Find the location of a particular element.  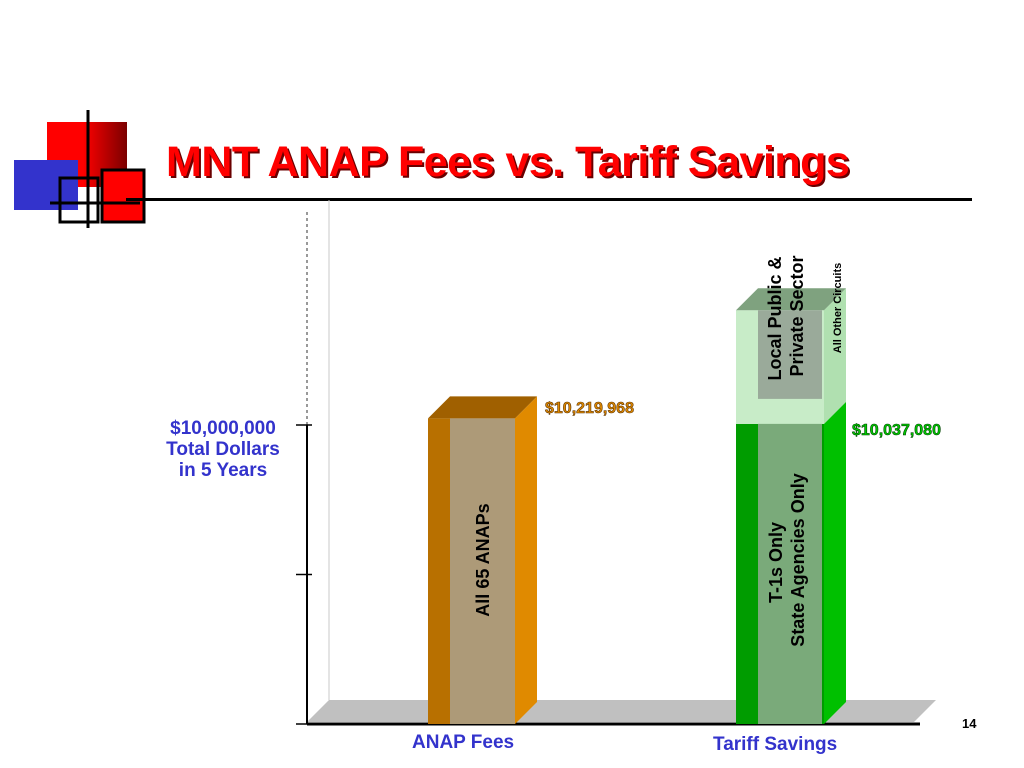

bar-anap-side is located at coordinates (526, 560).